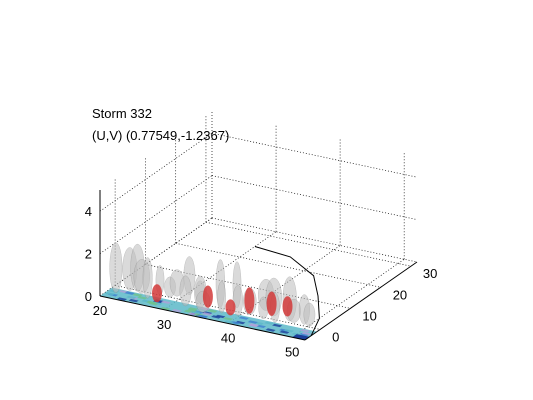 This screenshot has width=533, height=400. I want to click on chart-subtitle: (U,V) (0.77549,-1.2367), so click(161, 135).